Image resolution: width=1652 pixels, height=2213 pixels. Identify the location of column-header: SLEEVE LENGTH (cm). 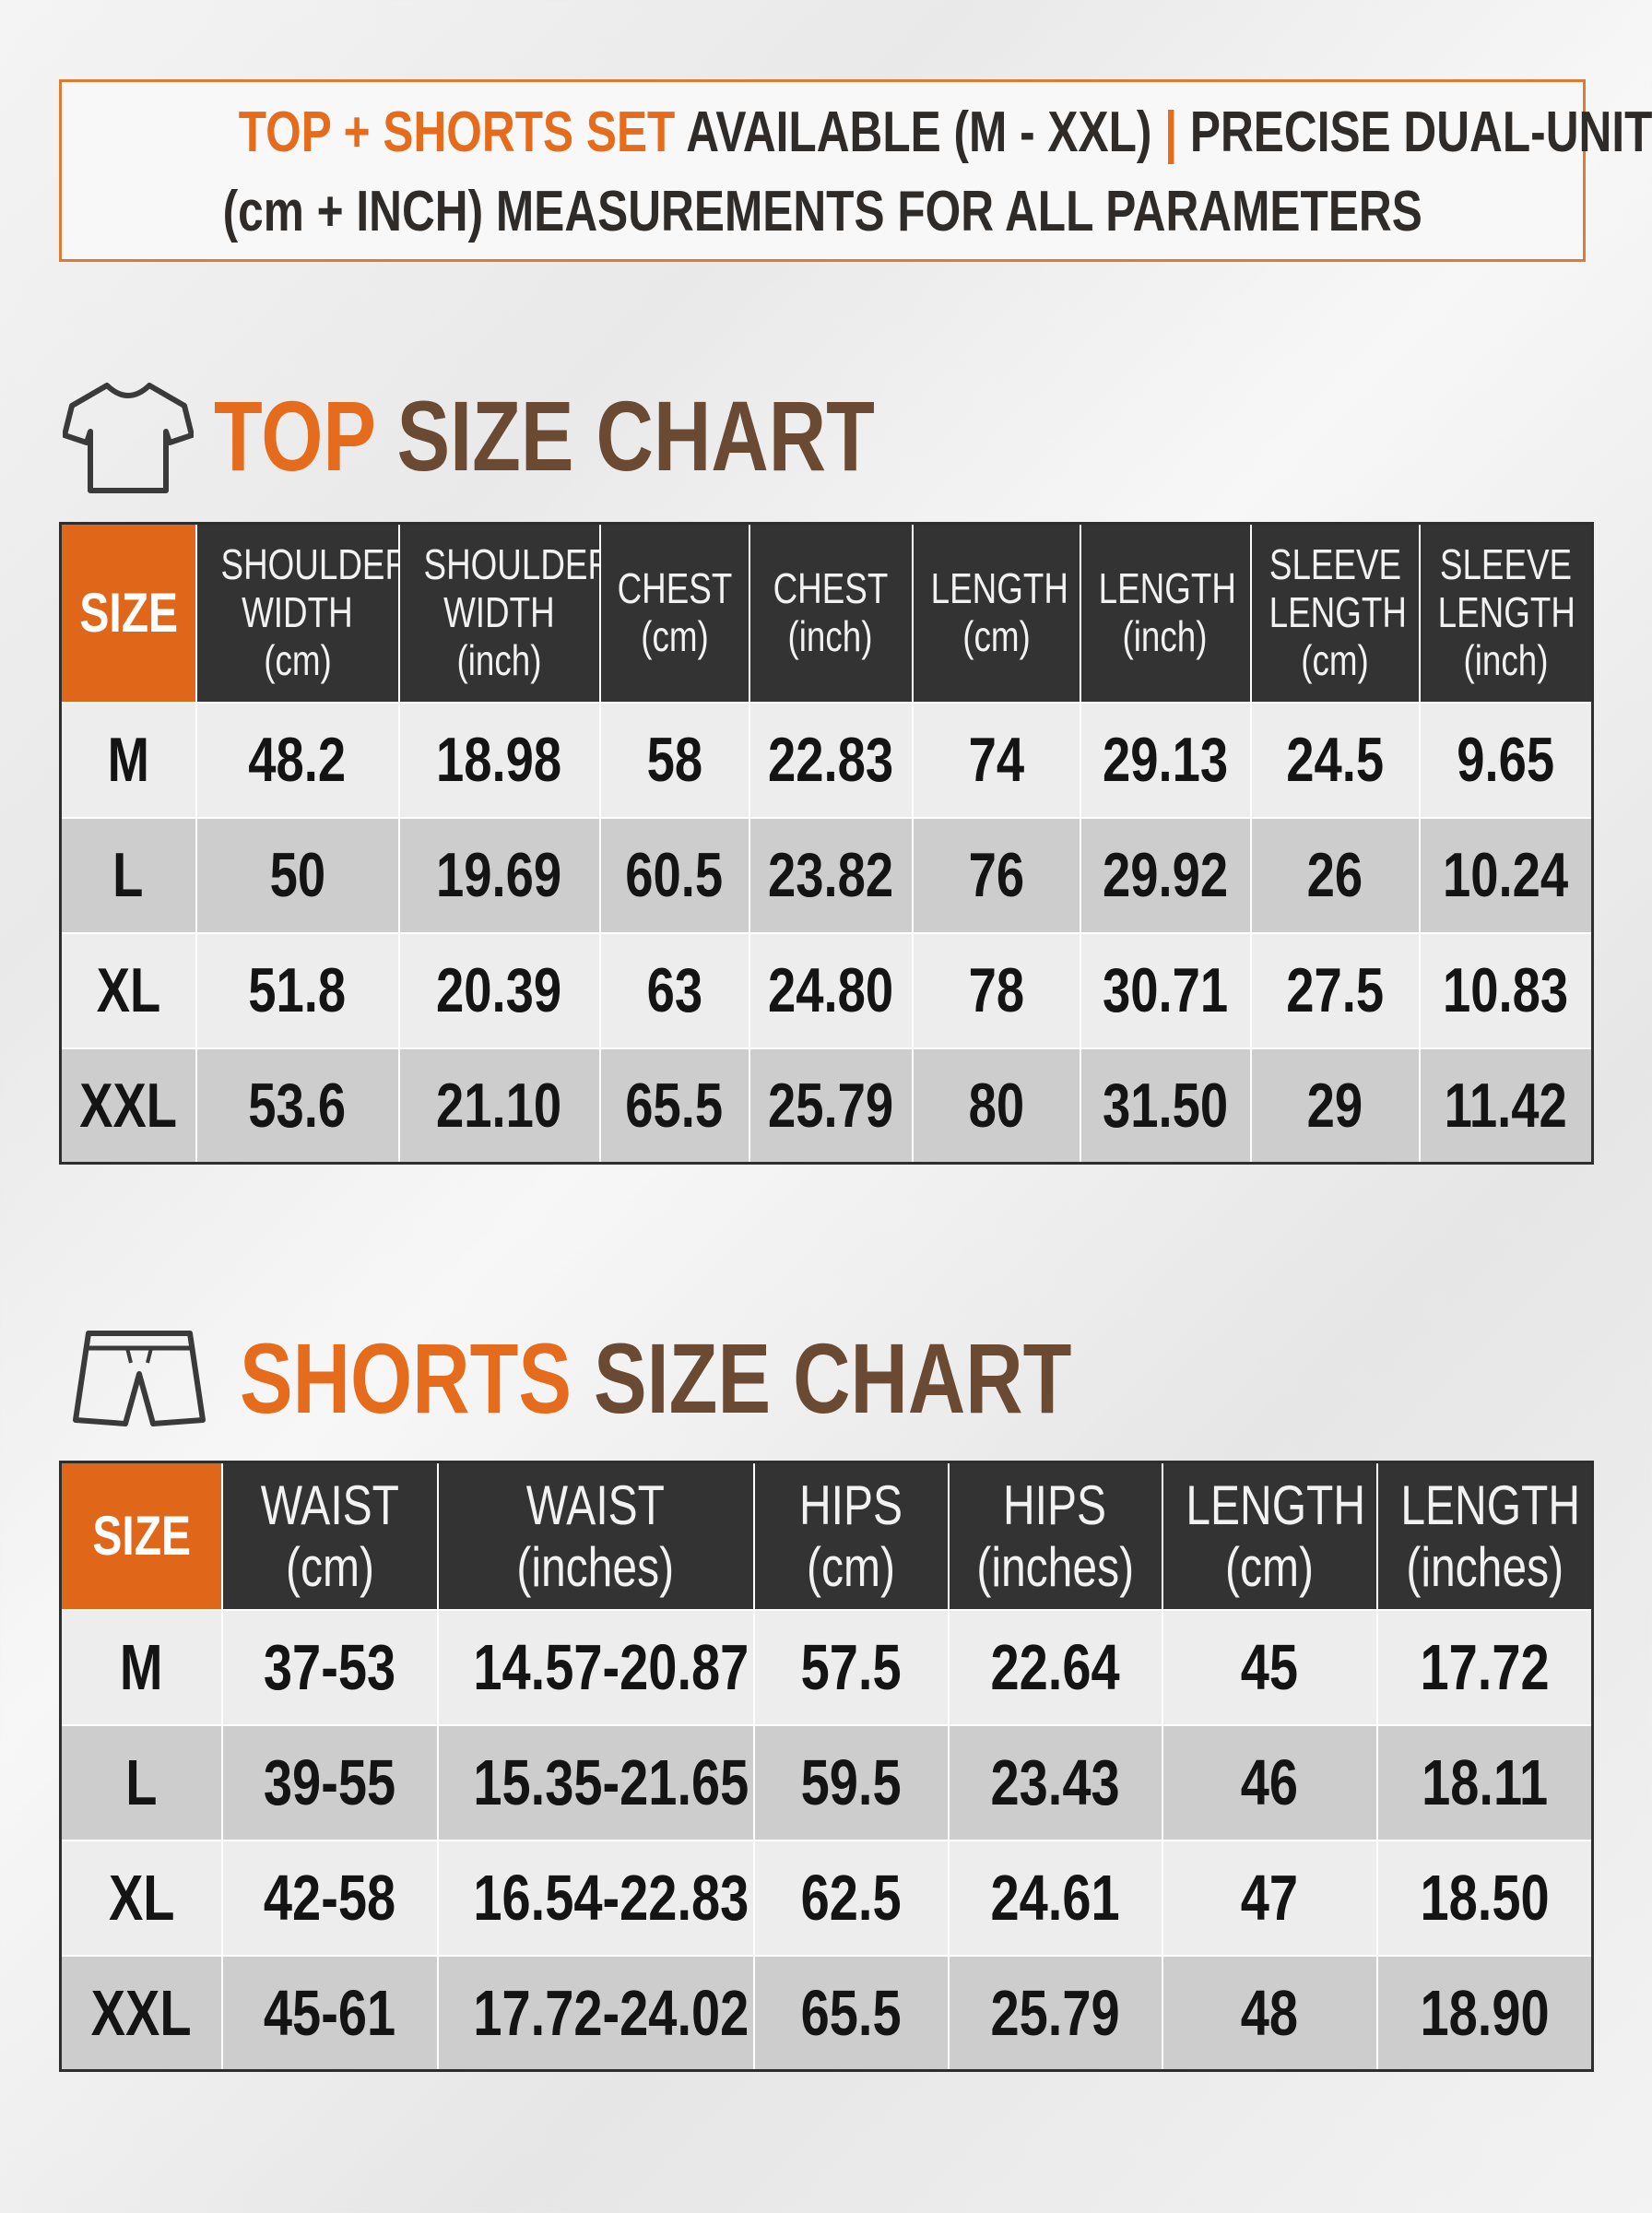
(1335, 613).